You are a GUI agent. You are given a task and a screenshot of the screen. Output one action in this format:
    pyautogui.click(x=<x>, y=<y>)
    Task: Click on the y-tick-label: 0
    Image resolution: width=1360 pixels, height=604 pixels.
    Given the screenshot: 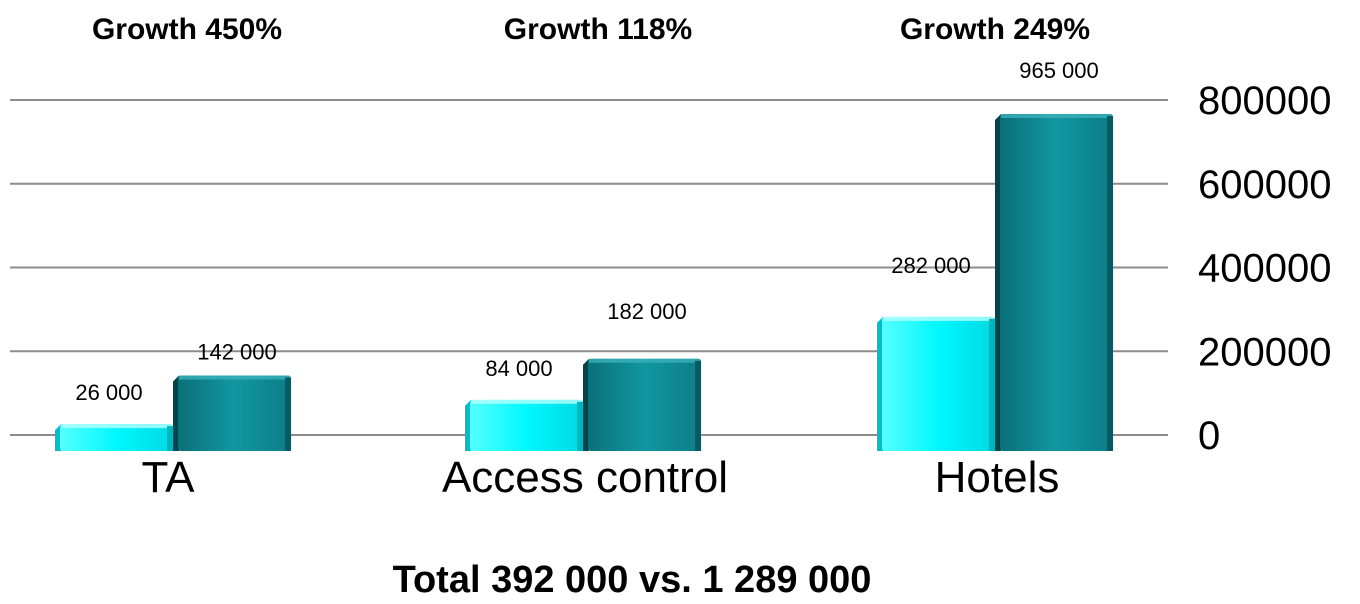 What is the action you would take?
    pyautogui.click(x=1209, y=436)
    